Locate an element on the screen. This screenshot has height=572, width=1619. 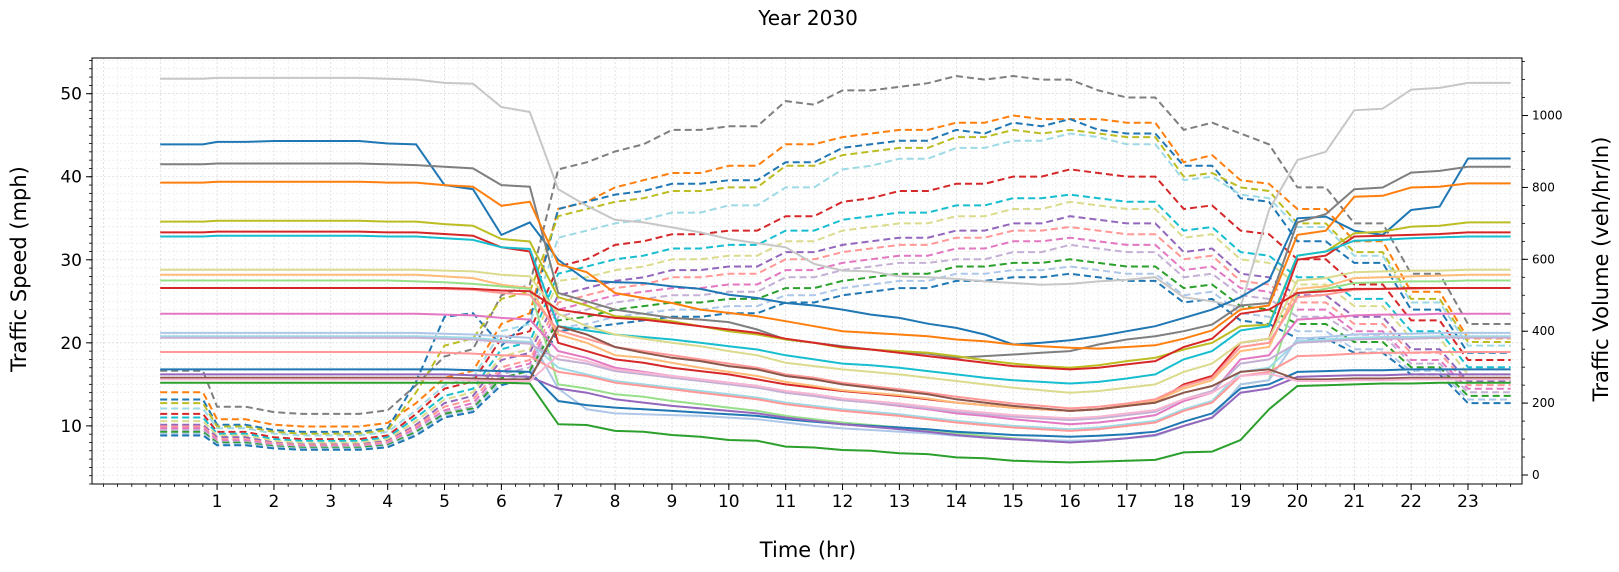
x-tick-label: 22 is located at coordinates (1411, 502).